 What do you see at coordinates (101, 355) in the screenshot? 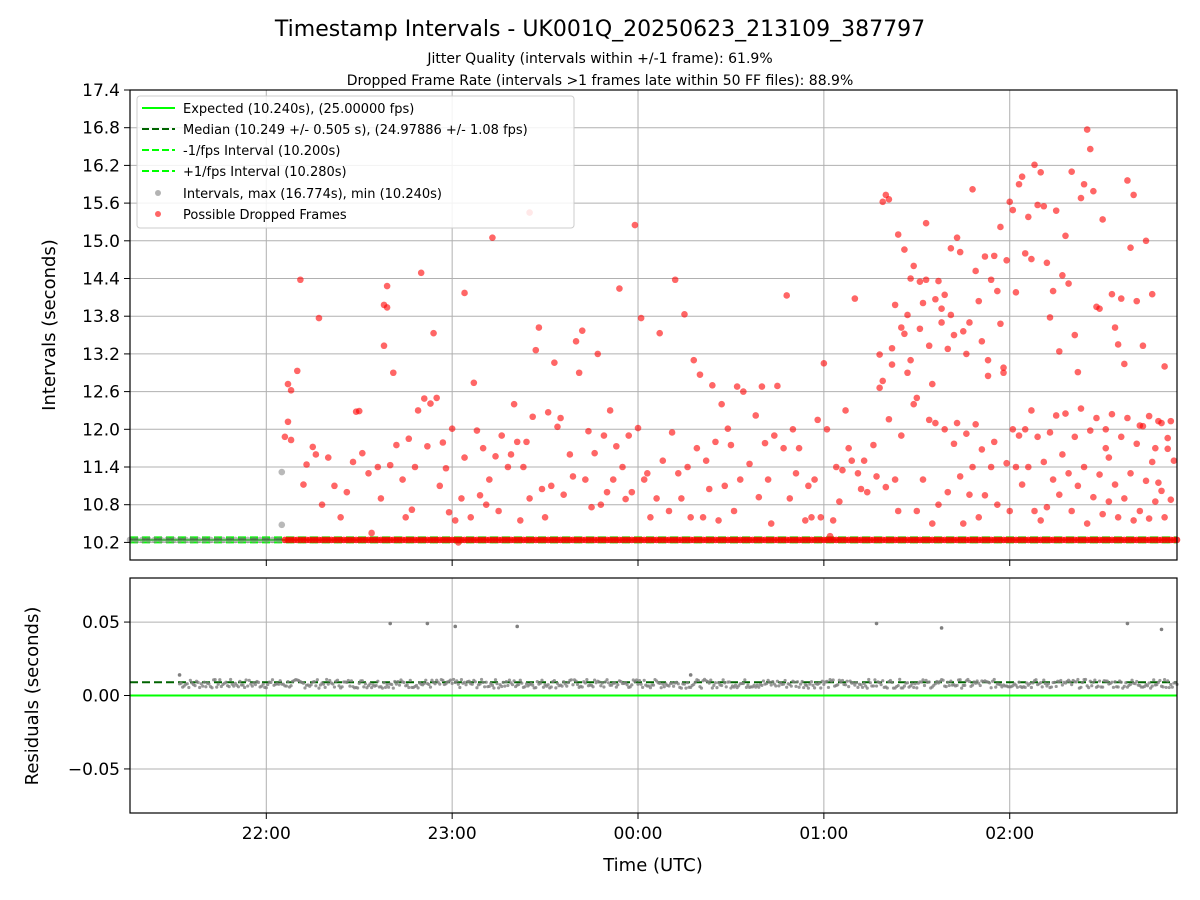
I see `top-y-tick-label: 13.2` at bounding box center [101, 355].